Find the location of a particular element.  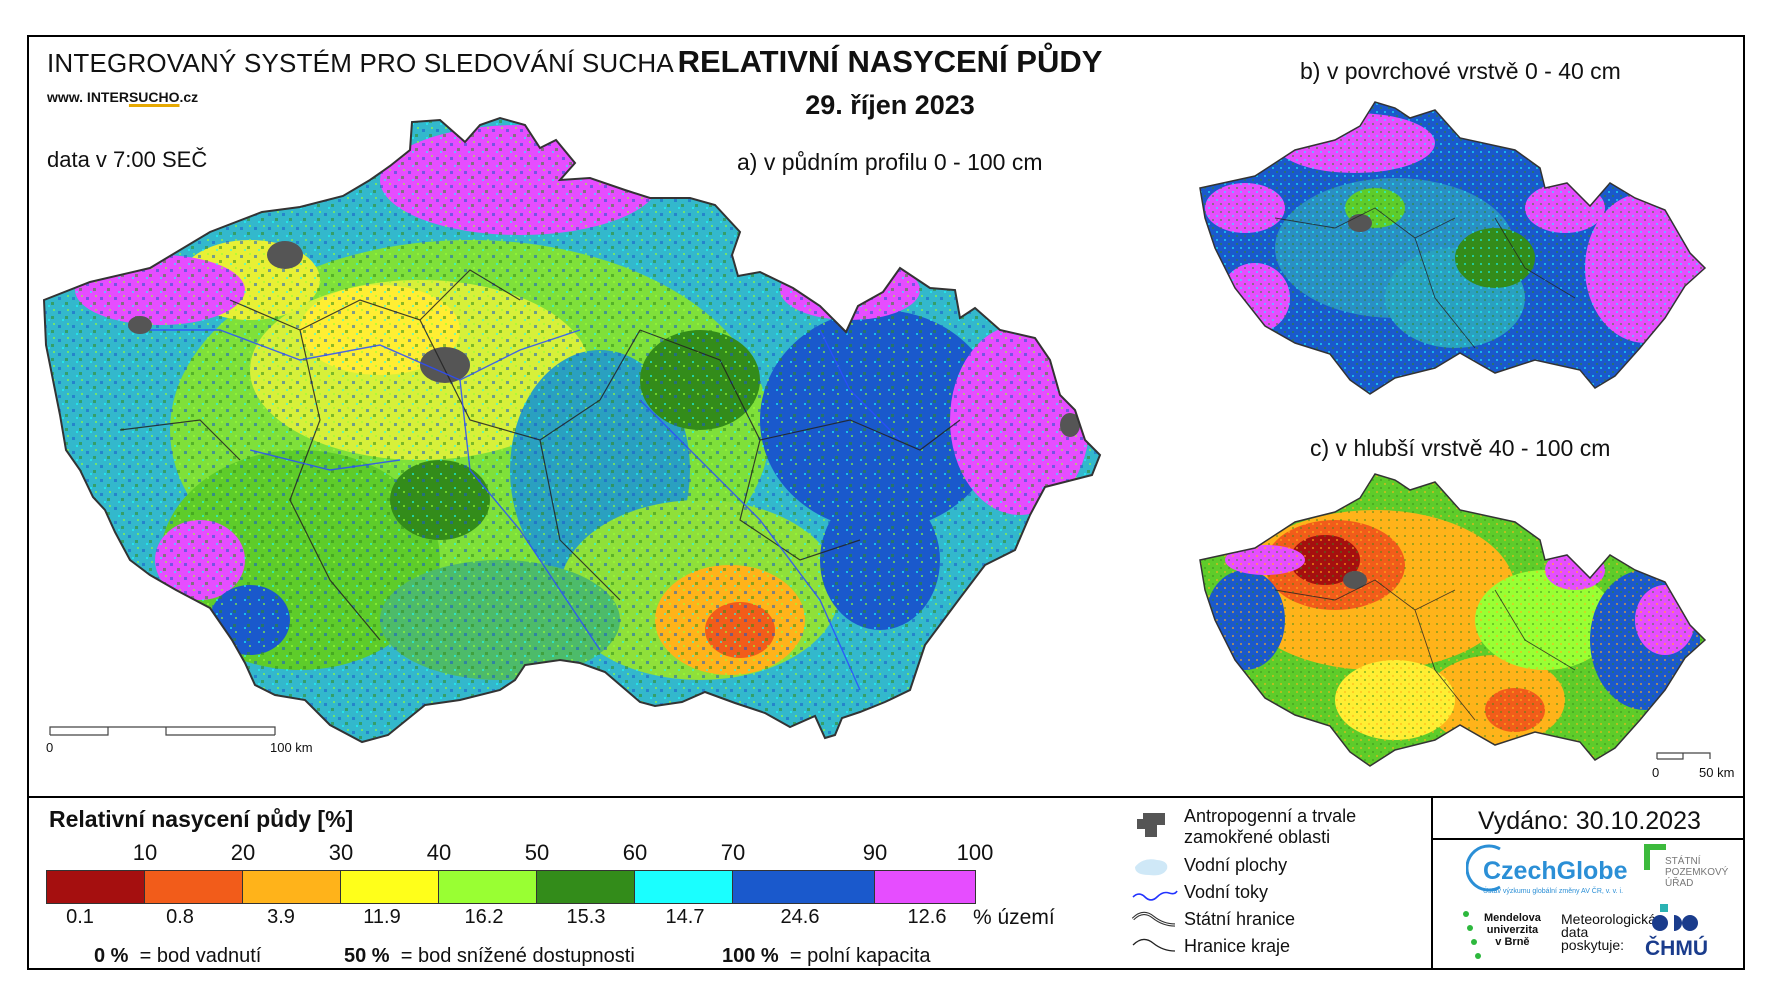

legend-streams: Vodní toky is located at coordinates (1226, 892).